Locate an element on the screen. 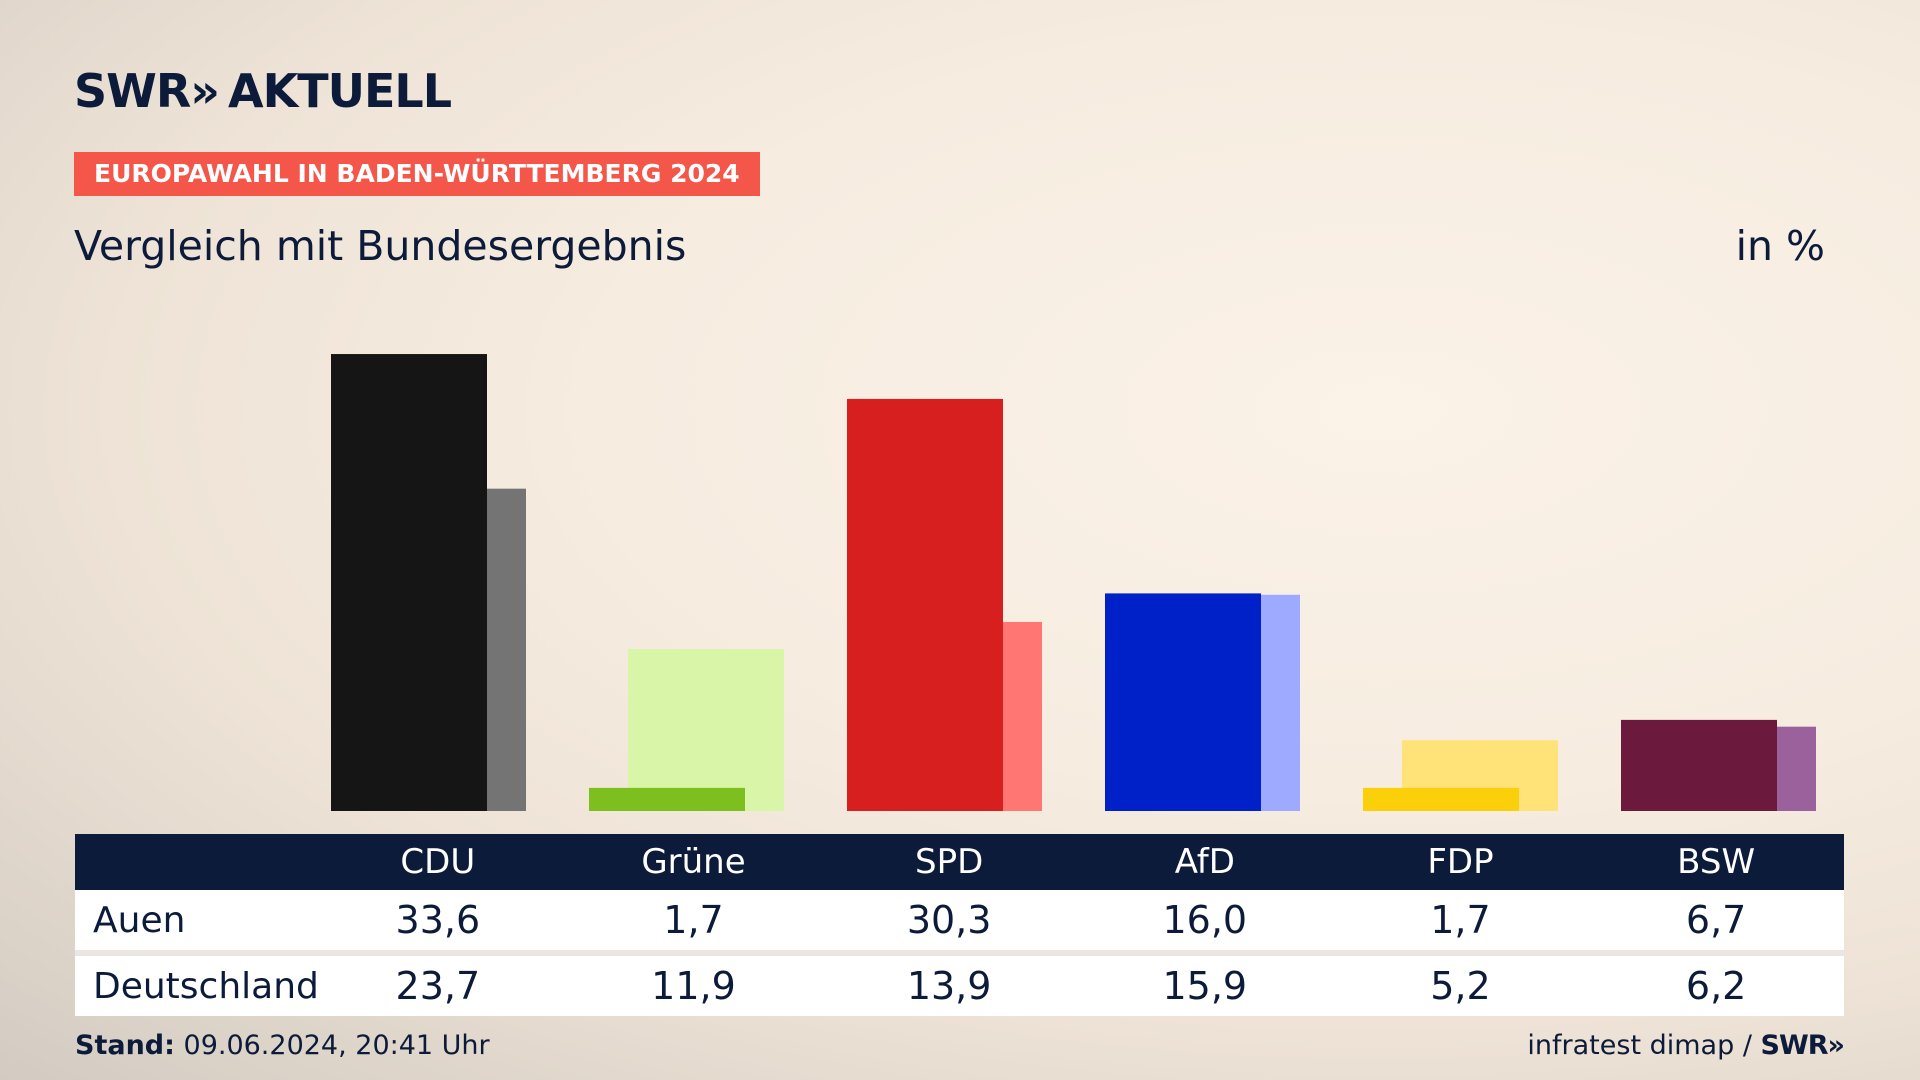  timestamp: Stand: 09.06.2024, 20:41 Uhr is located at coordinates (282, 1045).